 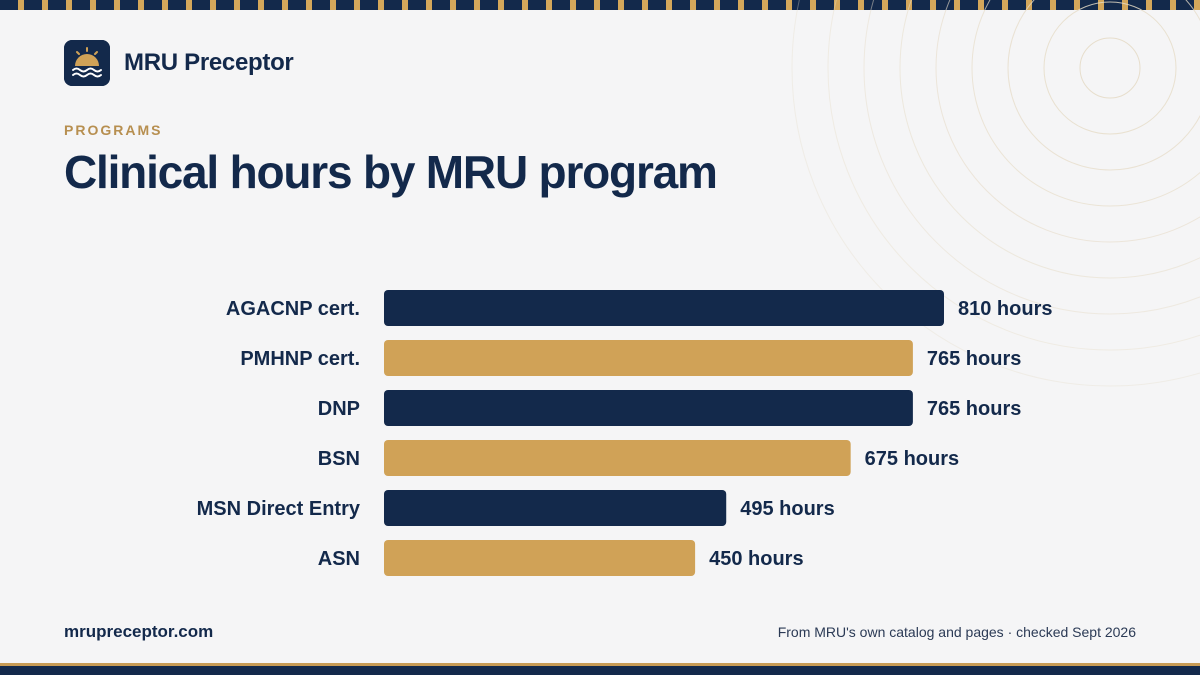 What do you see at coordinates (293, 309) in the screenshot?
I see `category-label: AGACNP cert.` at bounding box center [293, 309].